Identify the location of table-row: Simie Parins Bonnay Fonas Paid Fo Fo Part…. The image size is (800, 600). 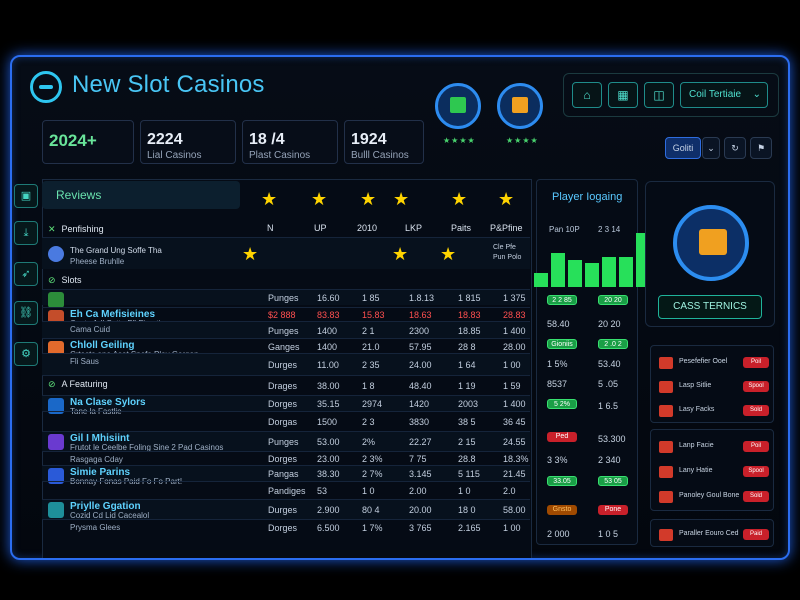
(286, 475).